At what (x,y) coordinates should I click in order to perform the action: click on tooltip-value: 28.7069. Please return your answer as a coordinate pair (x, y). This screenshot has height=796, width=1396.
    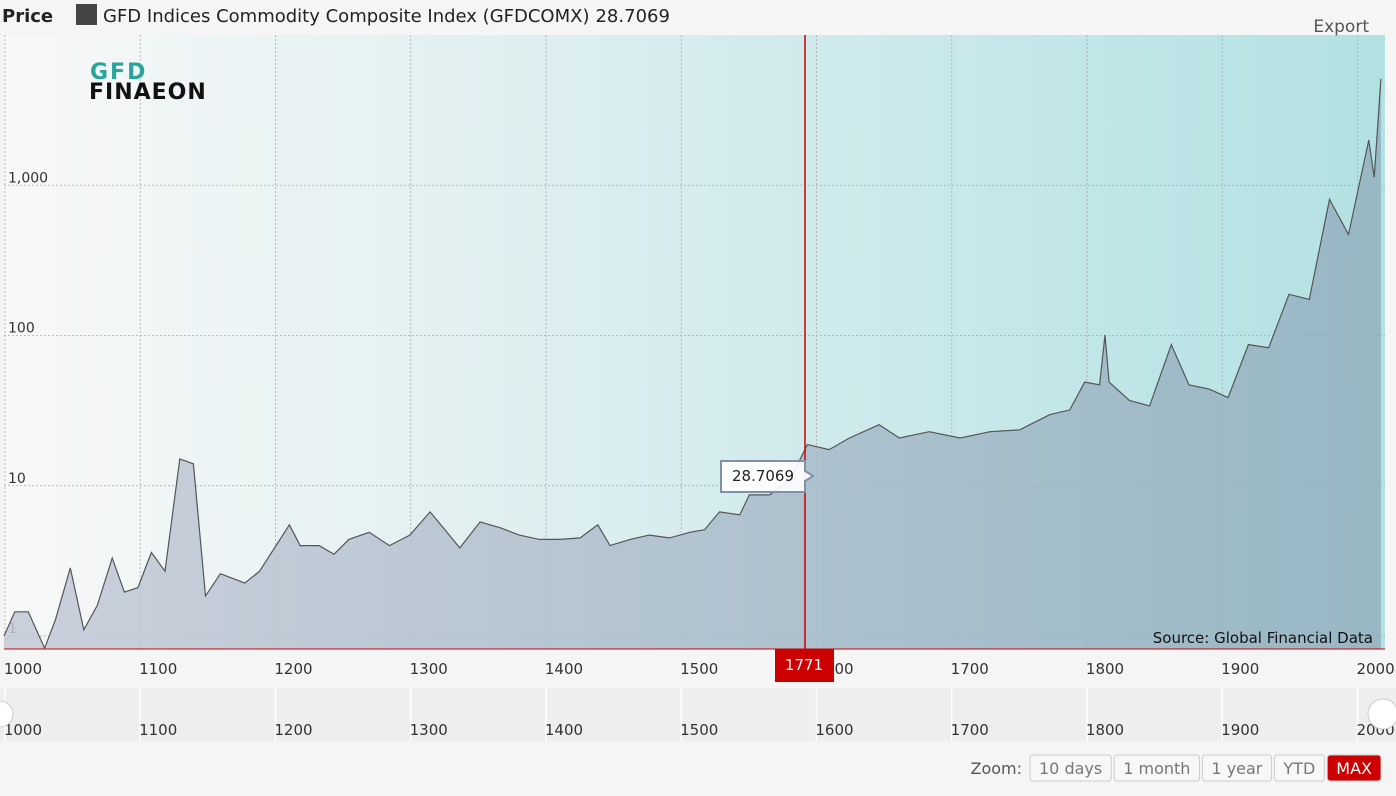
    Looking at the image, I should click on (763, 476).